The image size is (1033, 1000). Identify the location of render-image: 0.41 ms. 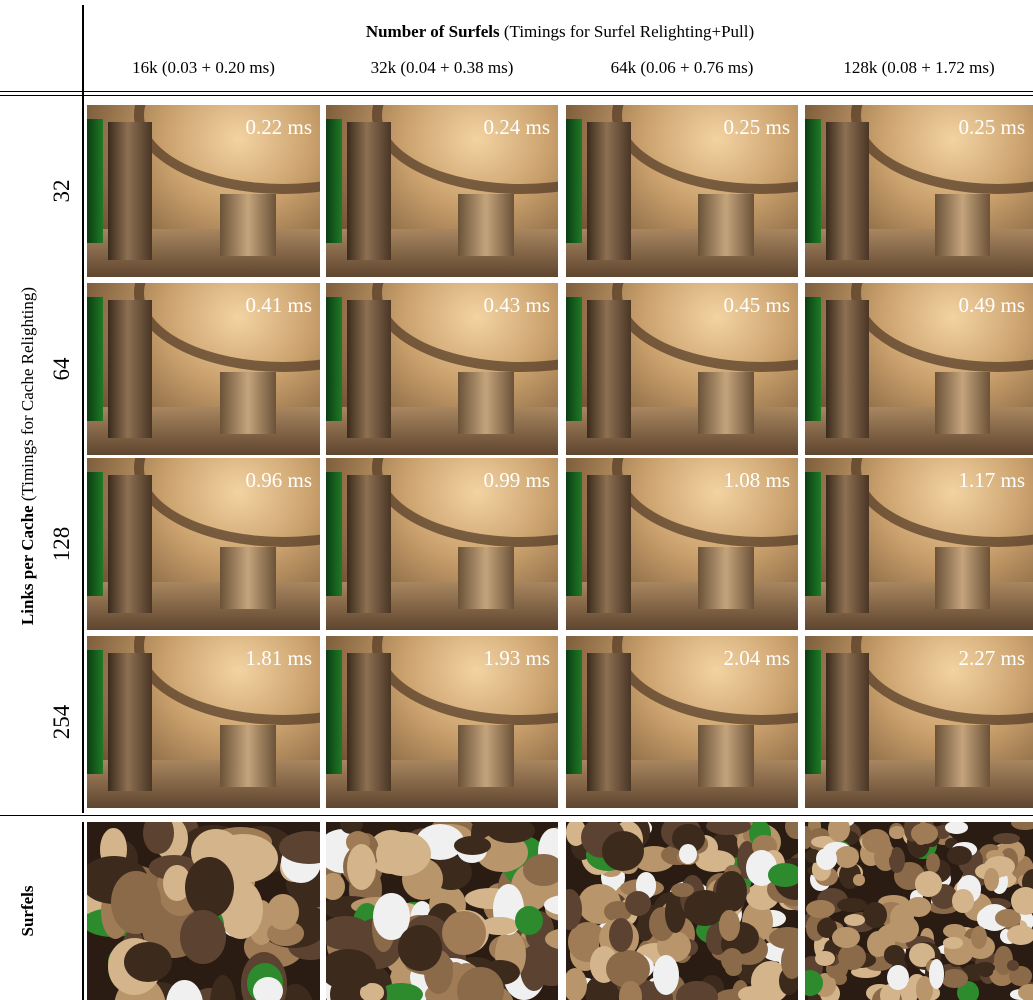
(203, 369).